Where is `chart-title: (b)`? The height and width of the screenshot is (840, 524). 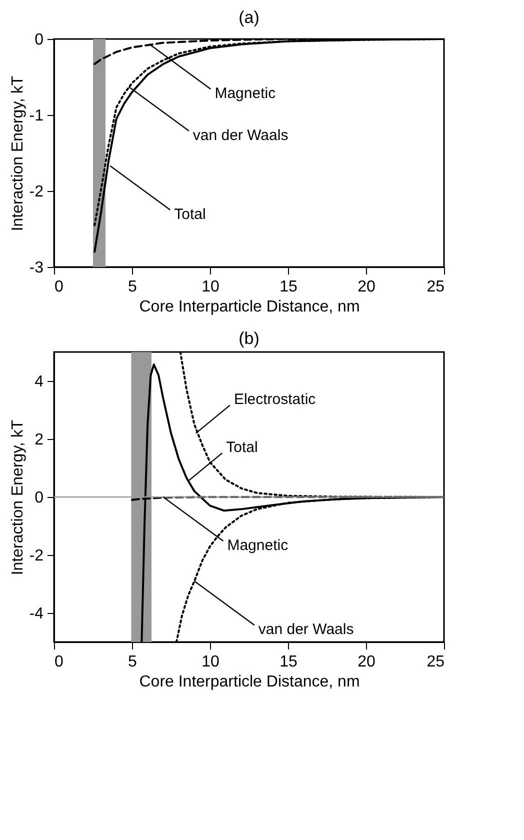 chart-title: (b) is located at coordinates (249, 338).